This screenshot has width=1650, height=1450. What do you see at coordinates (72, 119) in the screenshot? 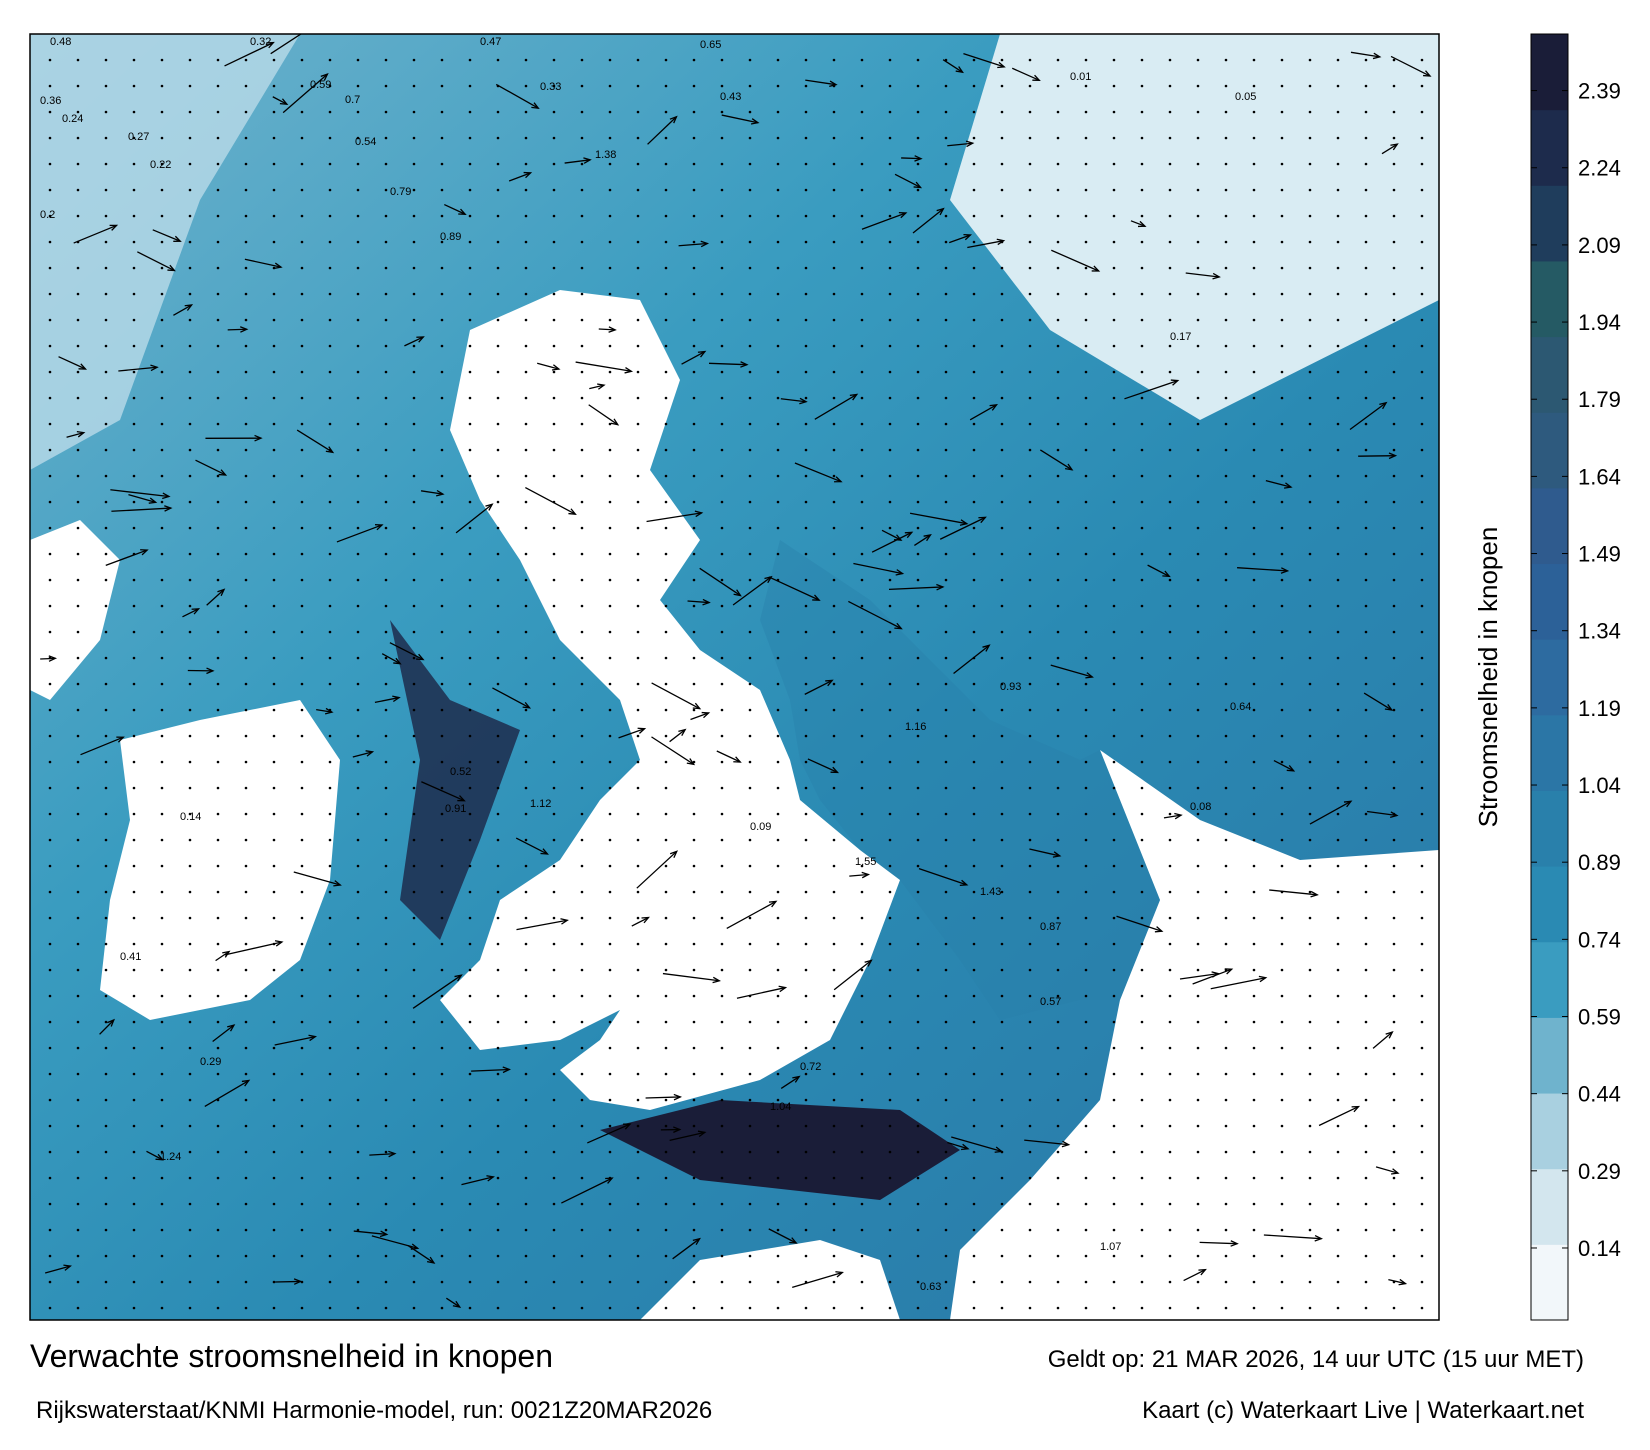
I see `current-value-label: 0.24` at bounding box center [72, 119].